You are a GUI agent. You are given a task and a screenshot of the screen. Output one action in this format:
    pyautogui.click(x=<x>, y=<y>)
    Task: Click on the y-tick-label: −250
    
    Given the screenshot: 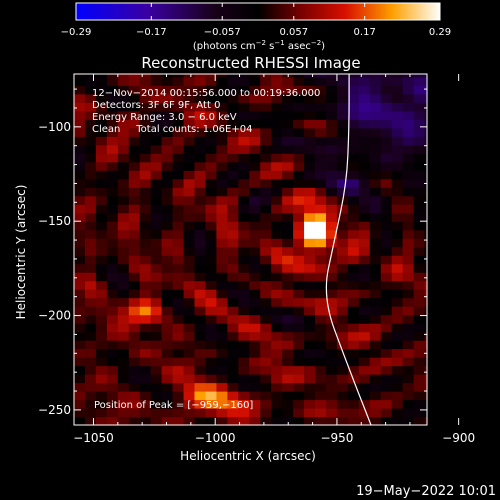 What is the action you would take?
    pyautogui.click(x=54, y=410)
    